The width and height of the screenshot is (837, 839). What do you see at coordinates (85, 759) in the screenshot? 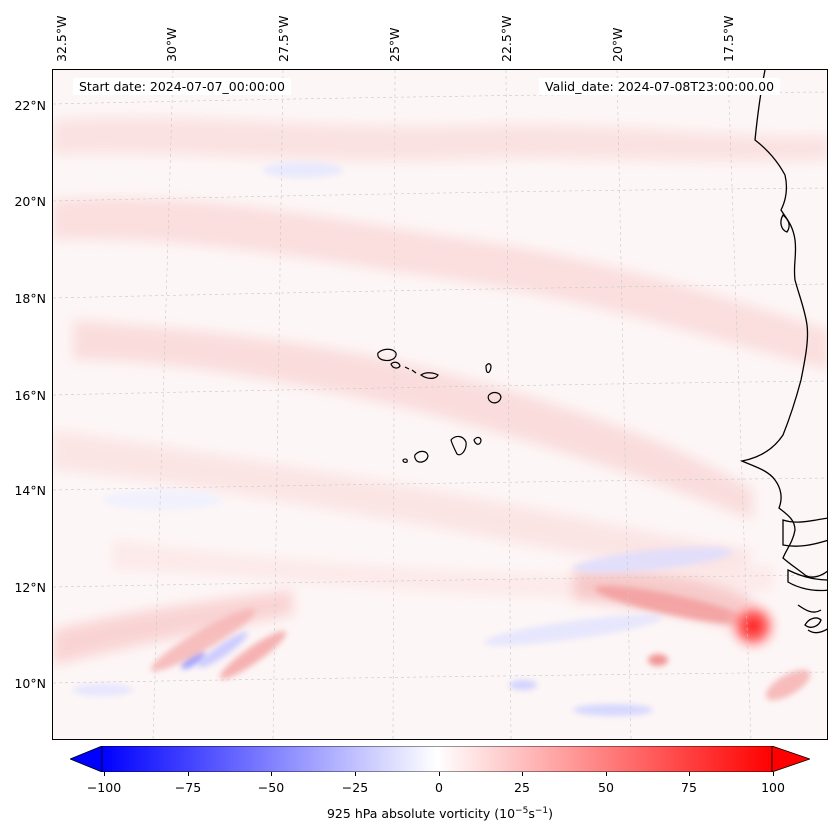
I see `colorbar-min-arrow` at bounding box center [85, 759].